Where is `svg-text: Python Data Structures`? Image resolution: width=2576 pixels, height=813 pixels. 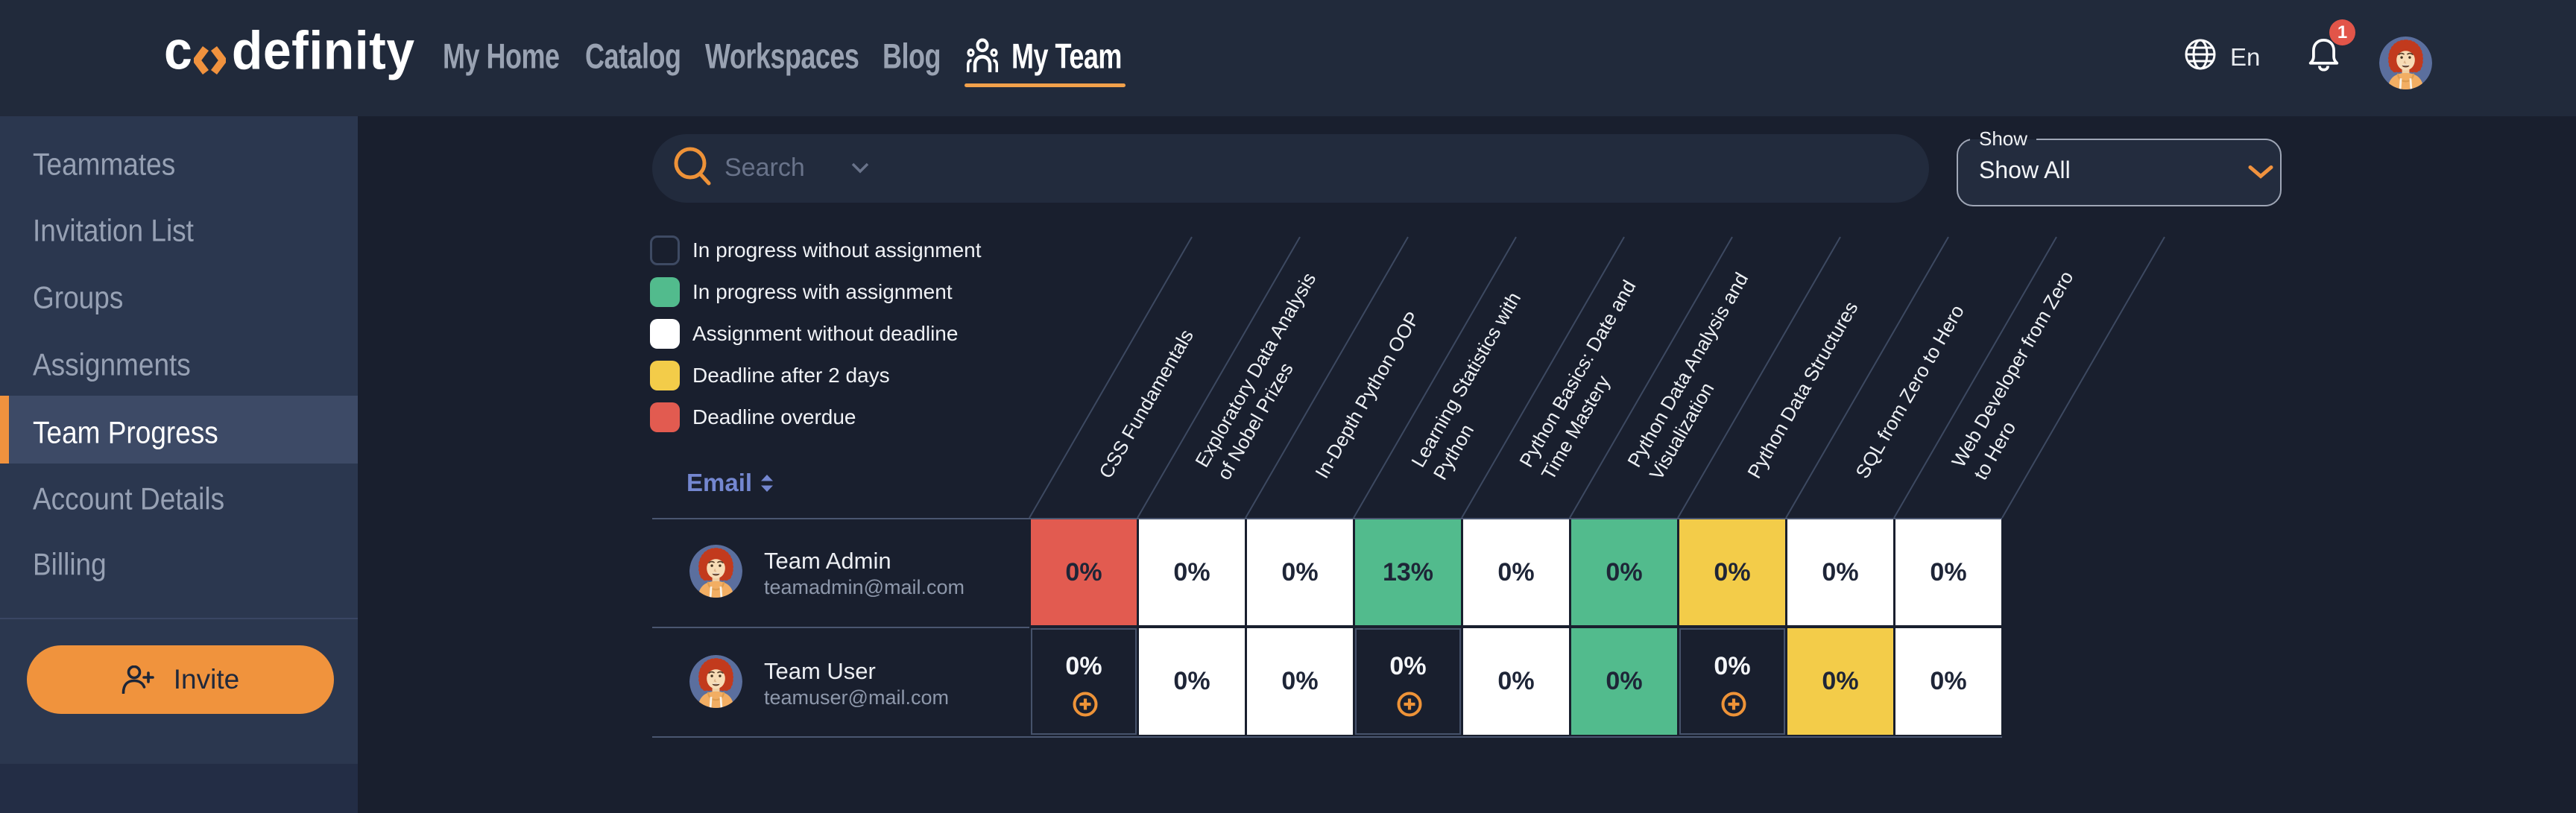
svg-text: Python Data Structures is located at coordinates (1802, 389).